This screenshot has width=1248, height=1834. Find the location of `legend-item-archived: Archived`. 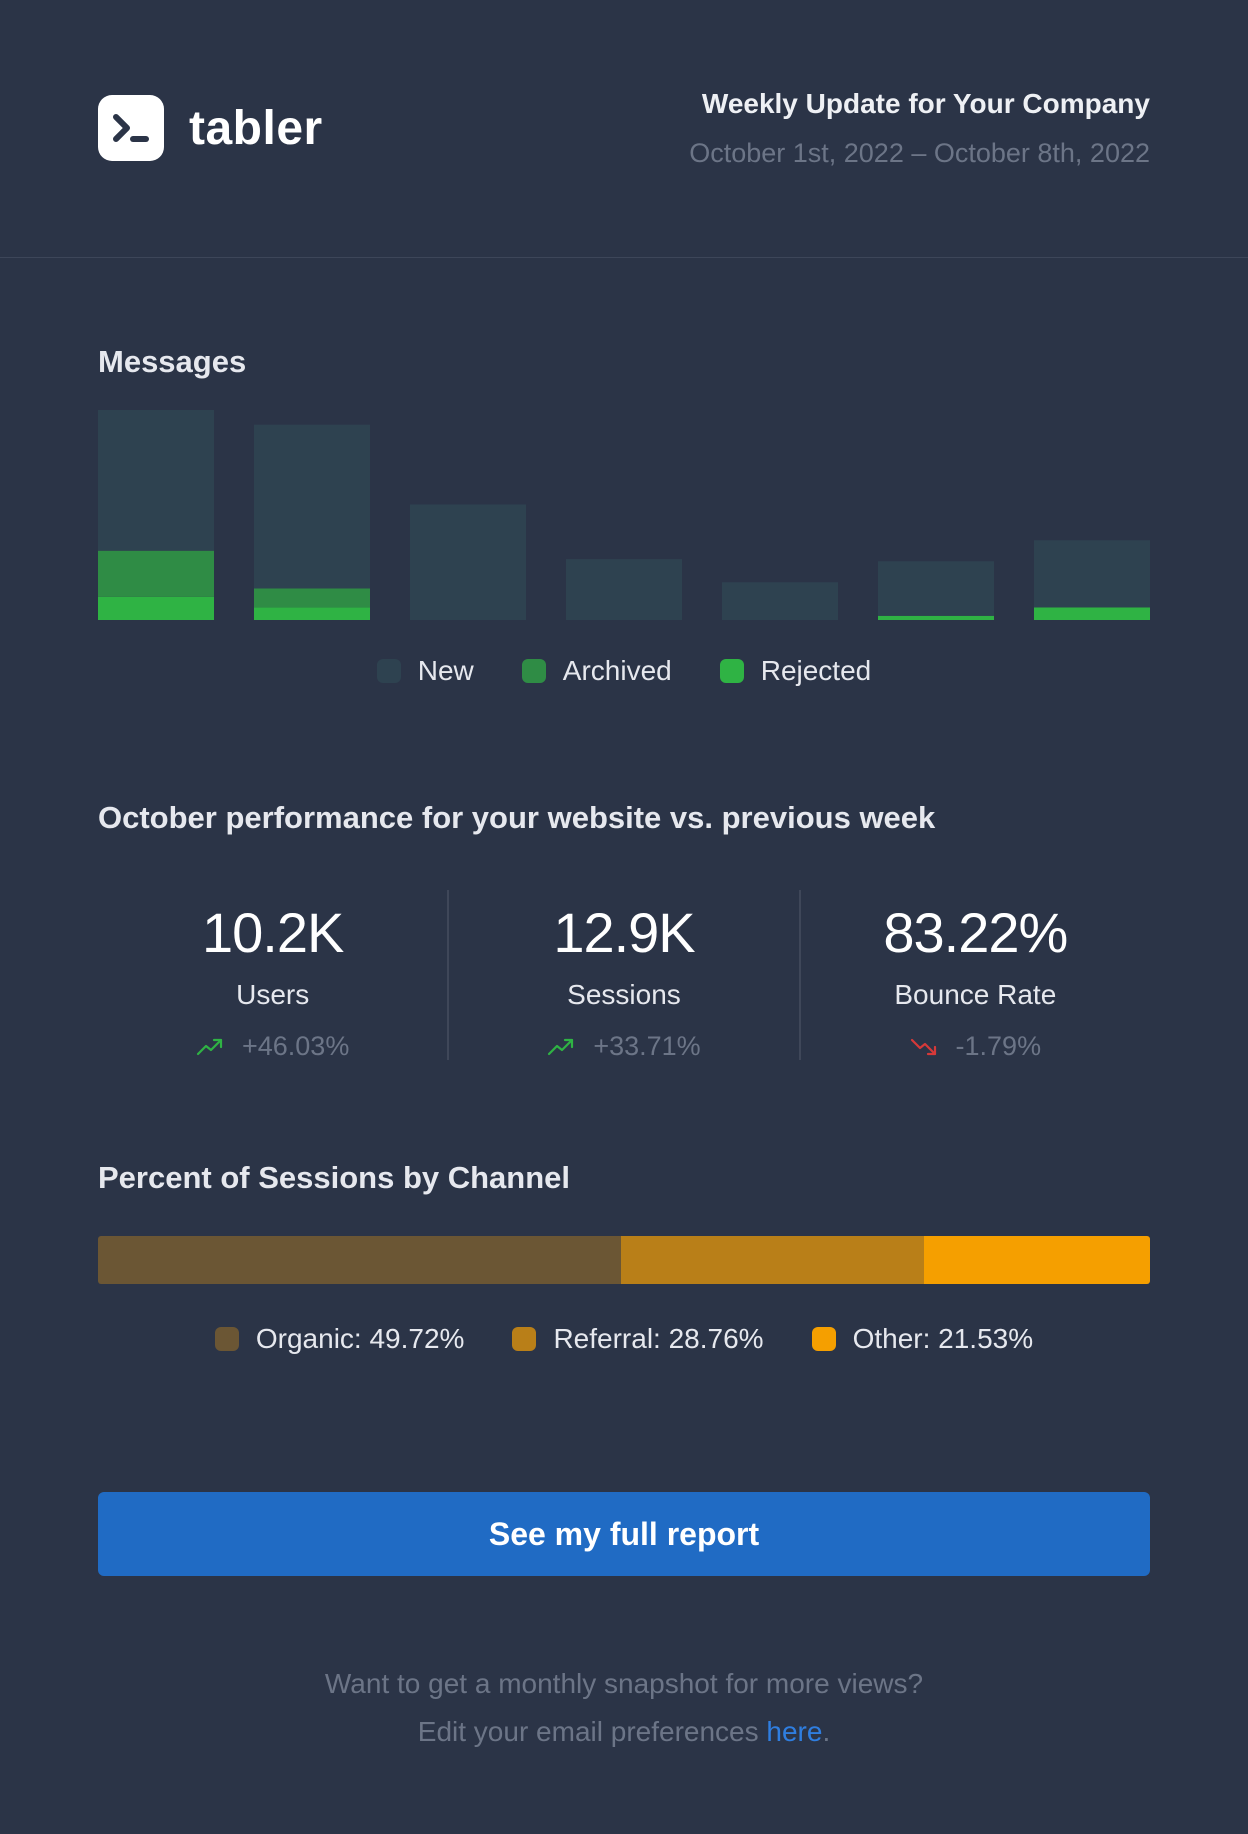

legend-item-archived: Archived is located at coordinates (596, 671).